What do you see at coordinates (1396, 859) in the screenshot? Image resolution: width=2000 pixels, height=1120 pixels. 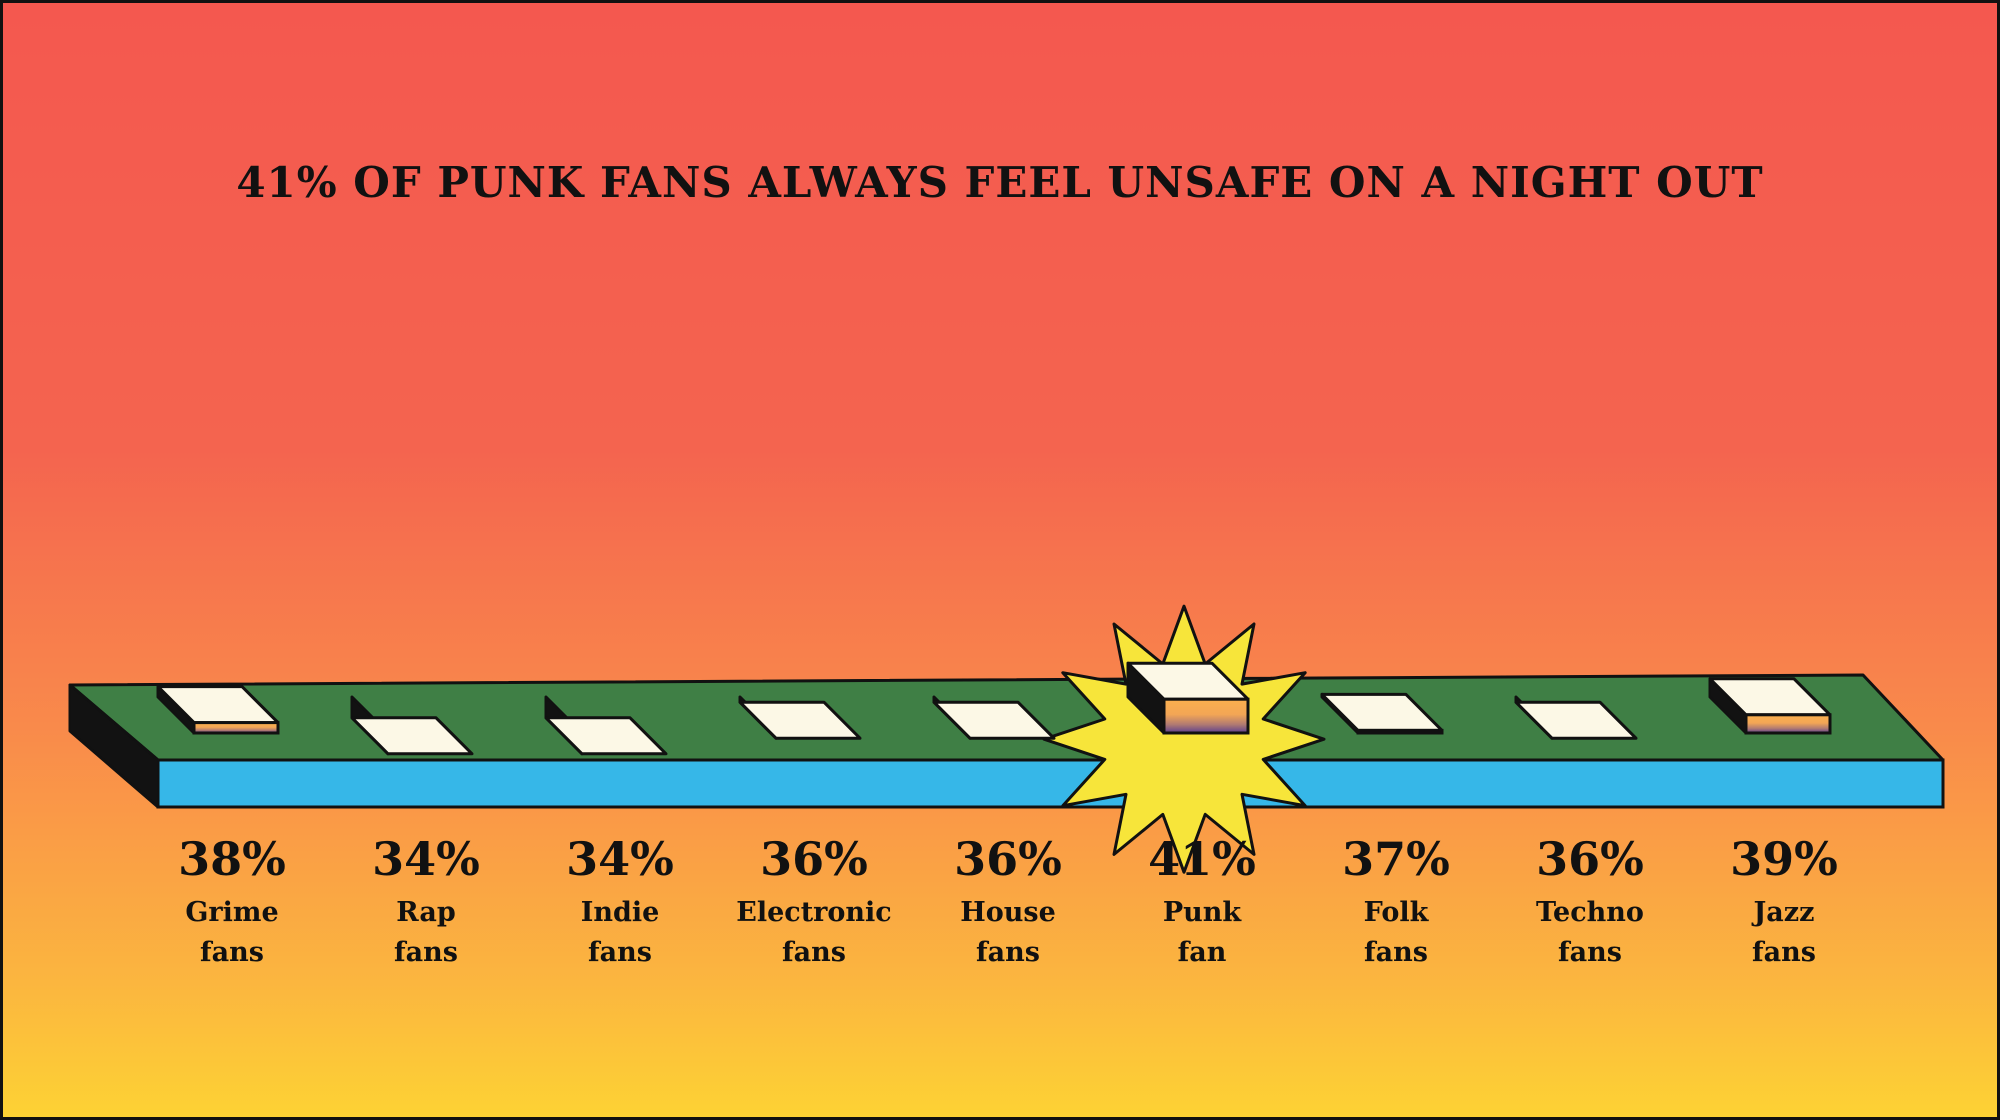 I see `value-label: 37%` at bounding box center [1396, 859].